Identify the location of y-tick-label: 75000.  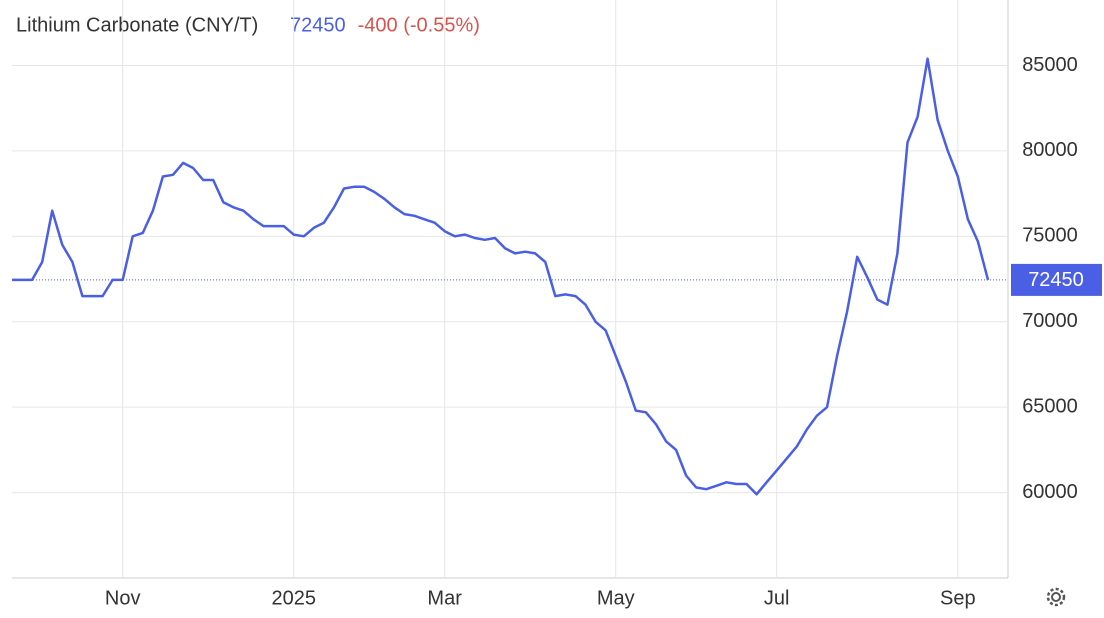
(1050, 236).